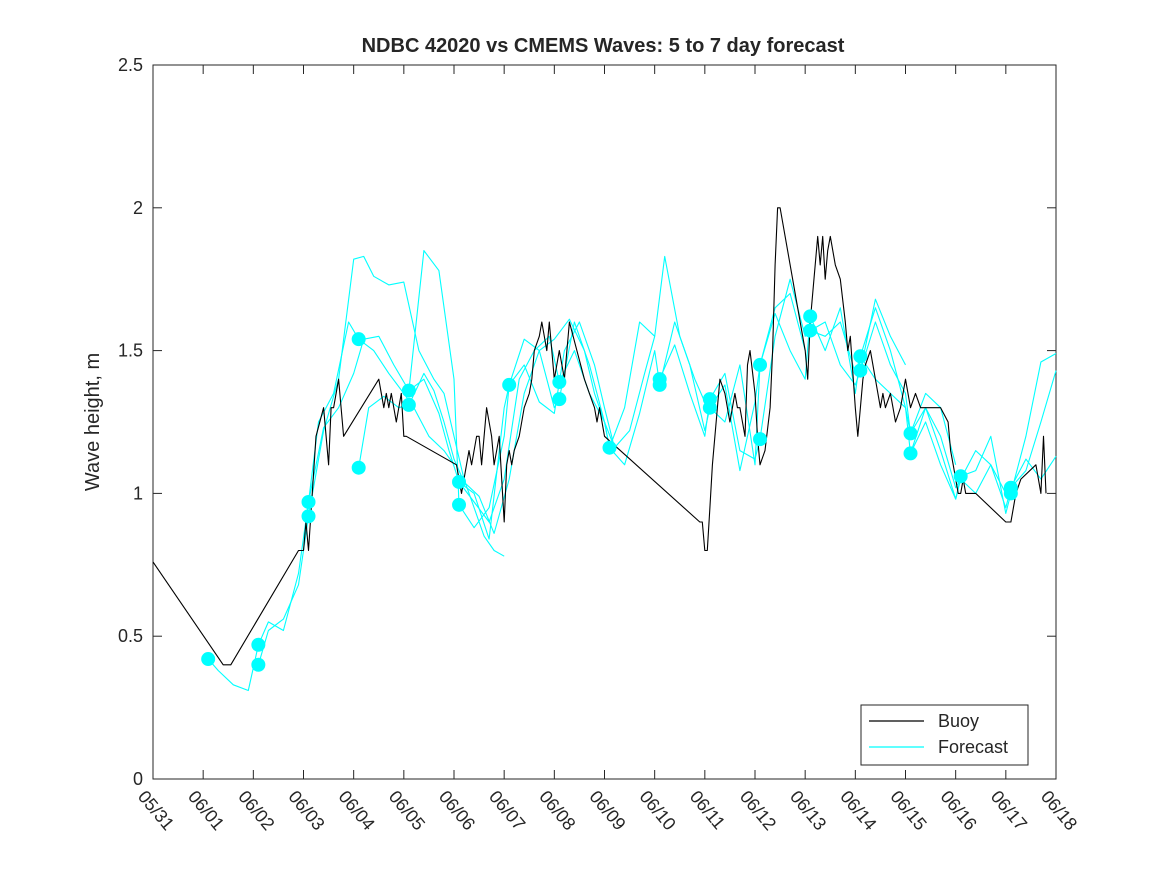  Describe the element at coordinates (138, 493) in the screenshot. I see `y-tick-label: 1` at that location.